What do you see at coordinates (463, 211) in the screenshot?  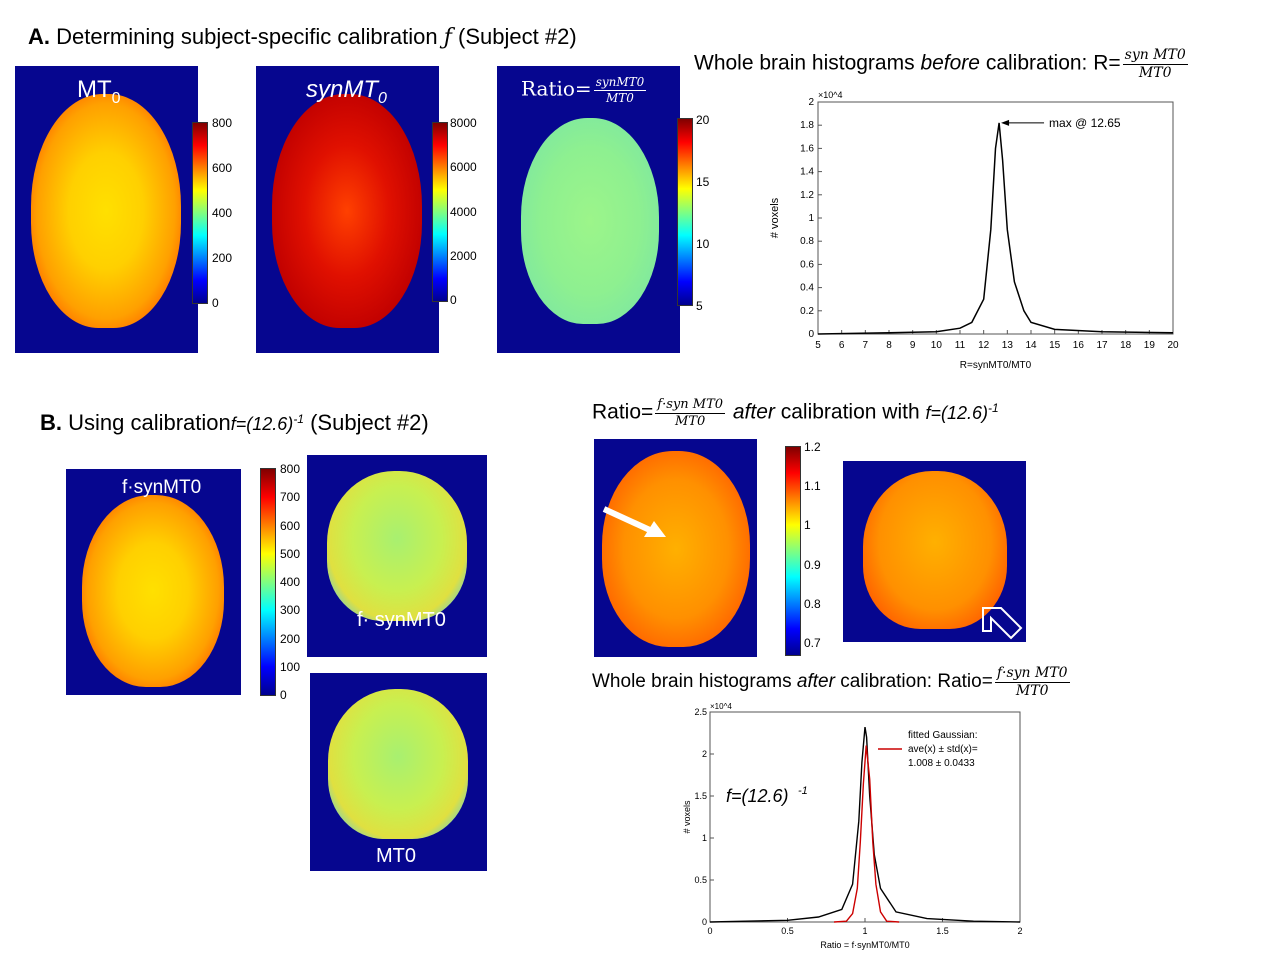 I see `colorbar-tick: 4000` at bounding box center [463, 211].